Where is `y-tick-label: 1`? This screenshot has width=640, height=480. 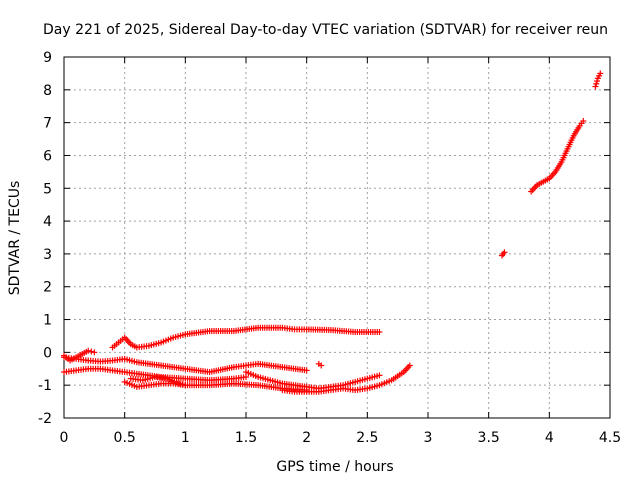
y-tick-label: 1 is located at coordinates (47, 321).